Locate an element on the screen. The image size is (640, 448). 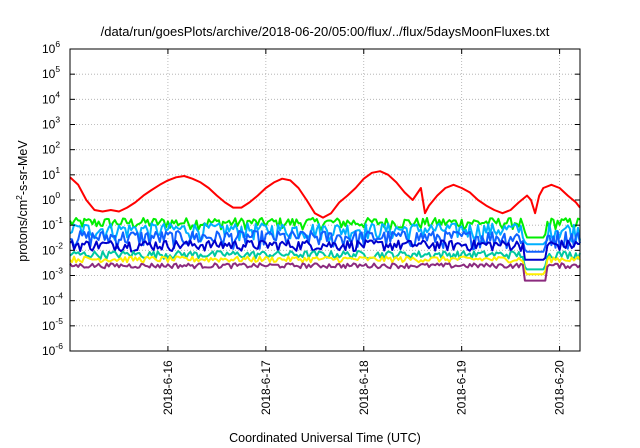
y-tick-label: 10⁴ is located at coordinates (51, 97).